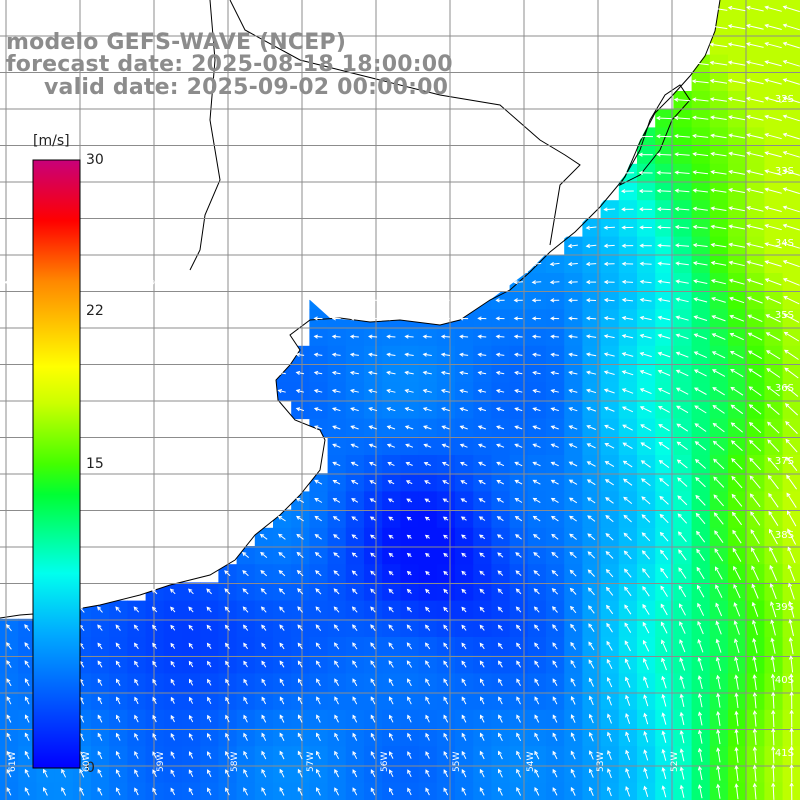 This screenshot has width=800, height=804. What do you see at coordinates (87, 762) in the screenshot?
I see `lon-label: 60W` at bounding box center [87, 762].